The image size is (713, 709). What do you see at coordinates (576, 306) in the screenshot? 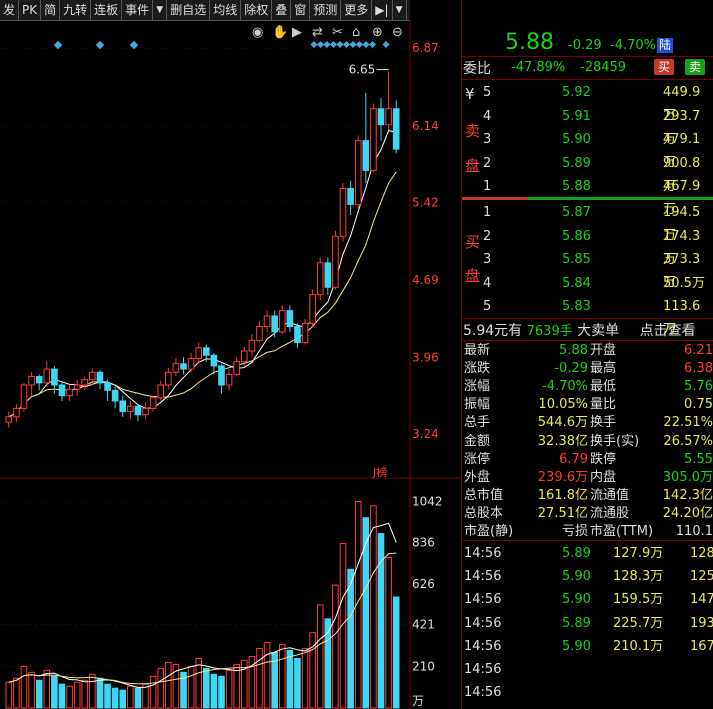
I see `bid-level-price: 5.83` at bounding box center [576, 306].